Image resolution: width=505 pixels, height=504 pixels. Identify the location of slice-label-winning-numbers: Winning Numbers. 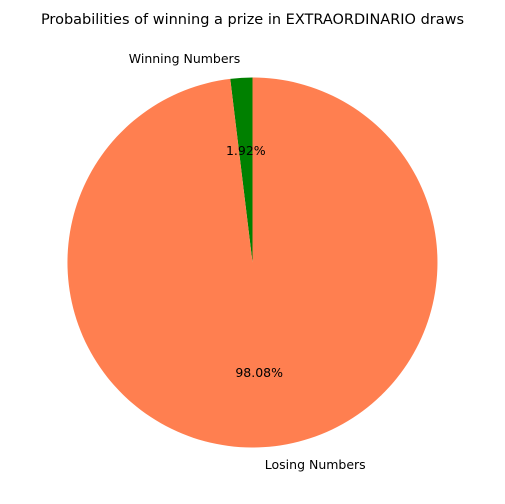
(184, 58).